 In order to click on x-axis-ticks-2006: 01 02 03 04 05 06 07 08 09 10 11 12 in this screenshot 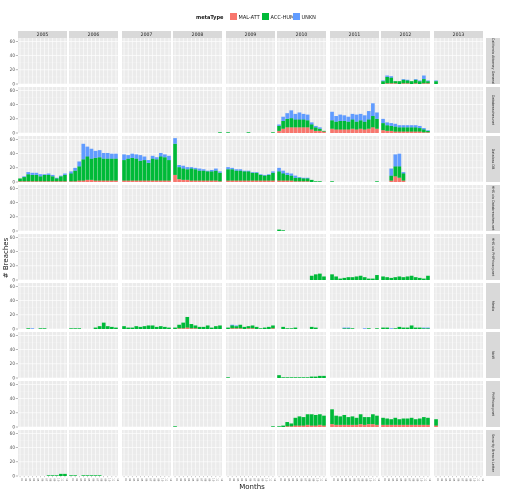, I will do `click(95, 479)`.